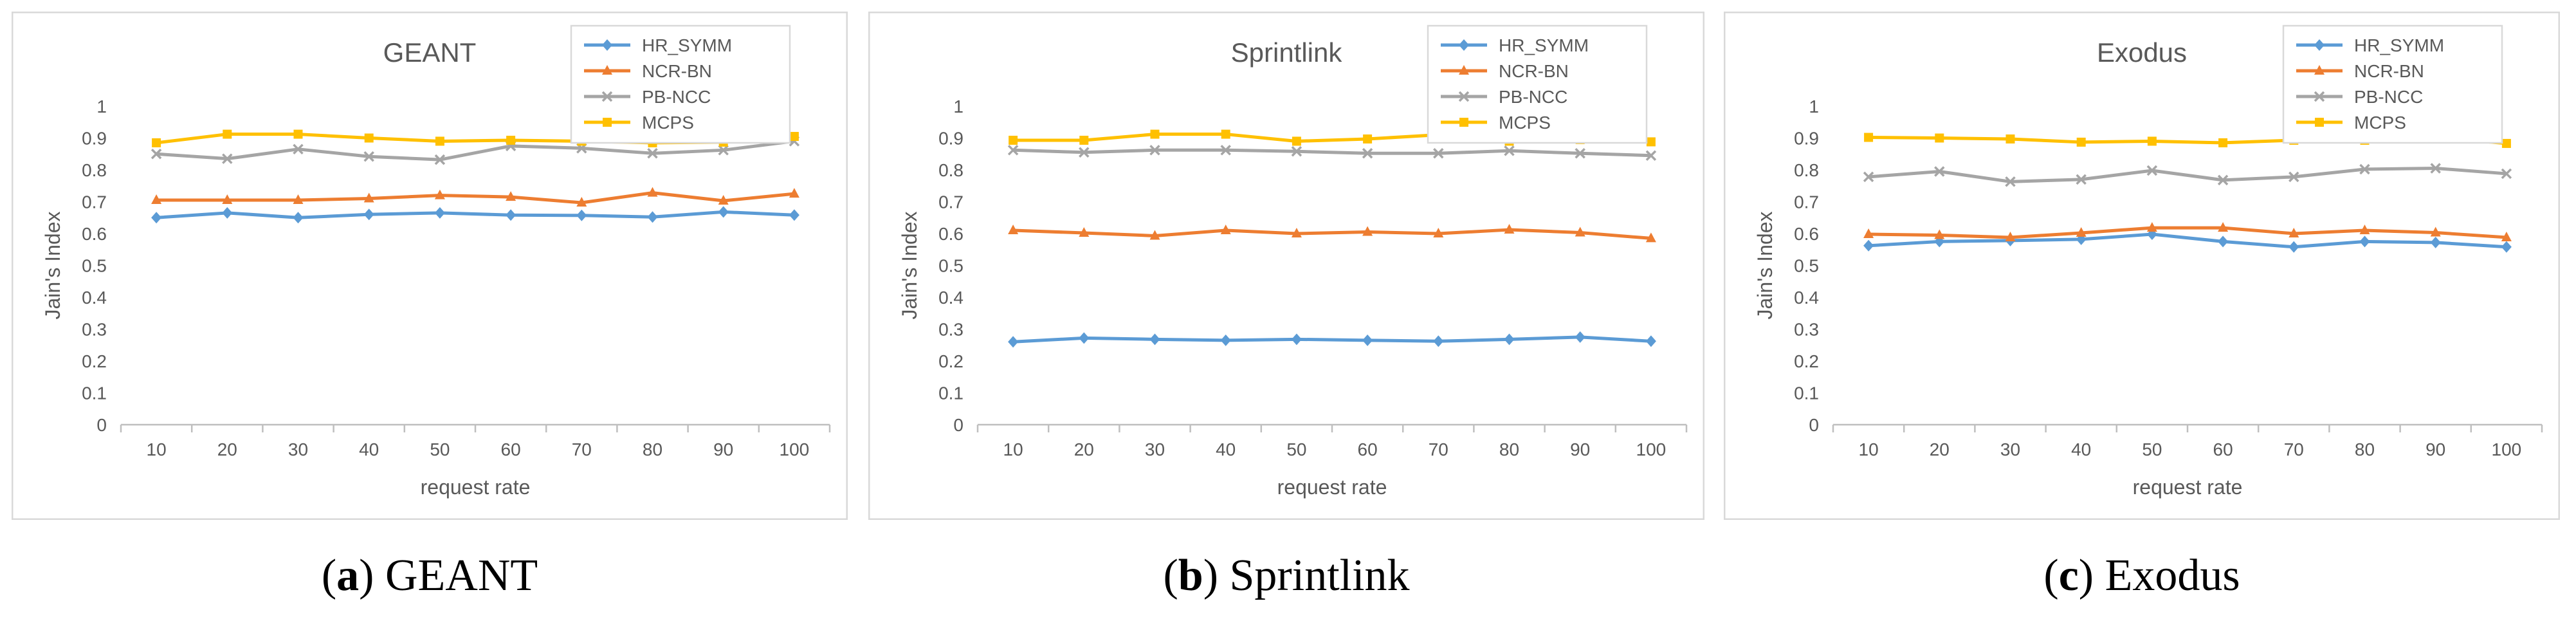  What do you see at coordinates (951, 330) in the screenshot?
I see `y-tick-label: 0.3` at bounding box center [951, 330].